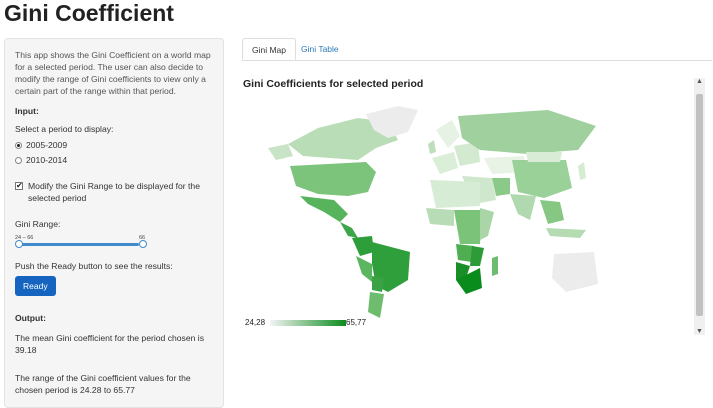 This screenshot has height=408, width=713. I want to click on gini-range-slider: 24 – 66 66, so click(114, 241).